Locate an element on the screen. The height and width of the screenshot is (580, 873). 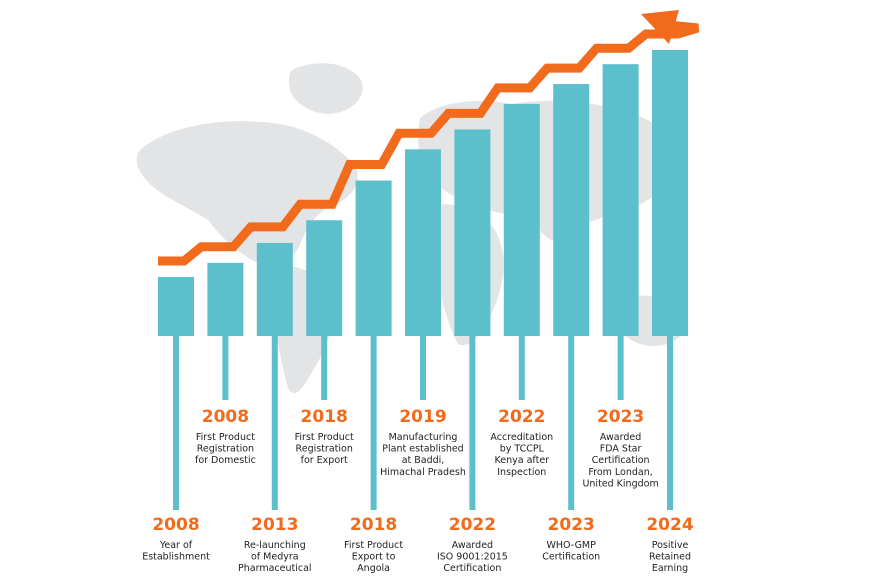
milestone-description-line: of Medyra is located at coordinates (275, 557).